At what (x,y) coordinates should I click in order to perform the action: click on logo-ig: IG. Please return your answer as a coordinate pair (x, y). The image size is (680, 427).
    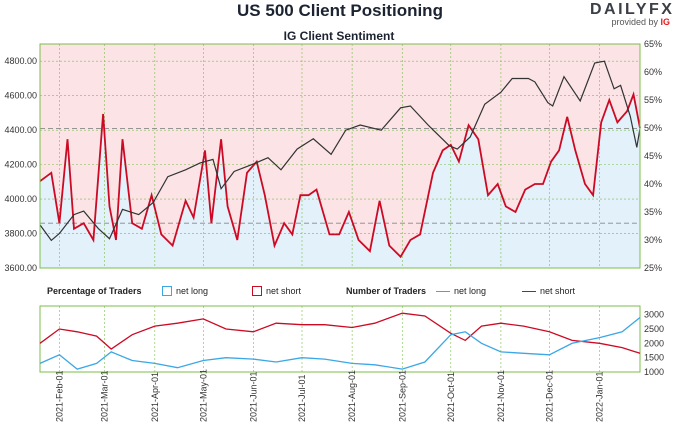
    Looking at the image, I should click on (665, 22).